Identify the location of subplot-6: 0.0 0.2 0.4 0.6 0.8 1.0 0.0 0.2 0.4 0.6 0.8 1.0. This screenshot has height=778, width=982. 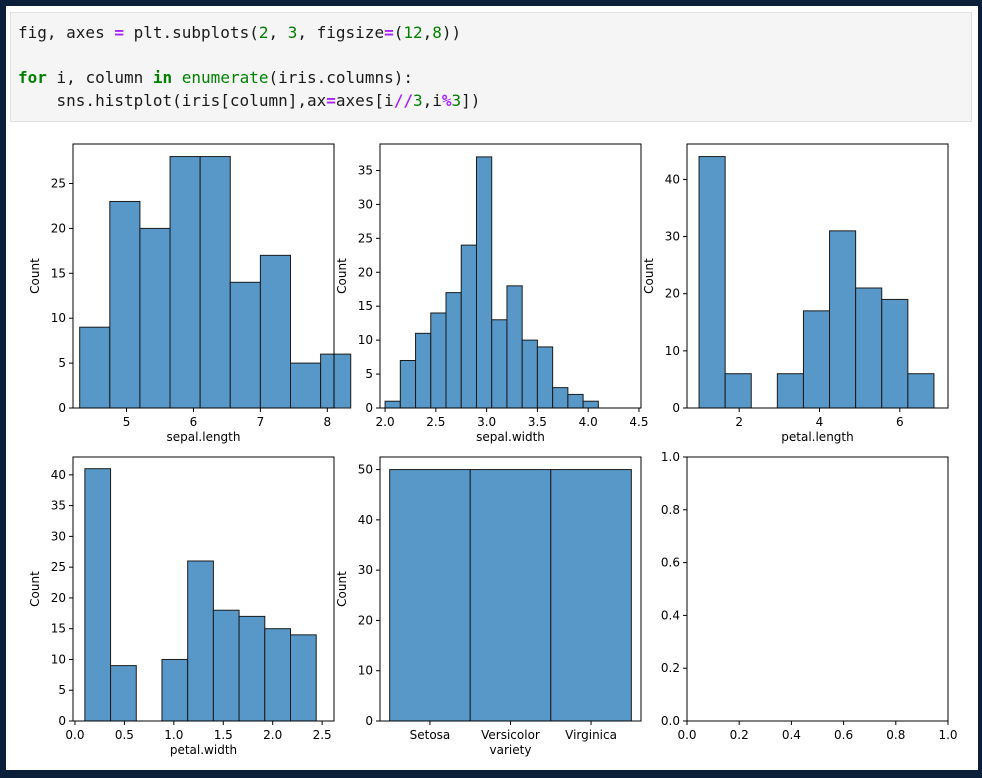
(809, 596).